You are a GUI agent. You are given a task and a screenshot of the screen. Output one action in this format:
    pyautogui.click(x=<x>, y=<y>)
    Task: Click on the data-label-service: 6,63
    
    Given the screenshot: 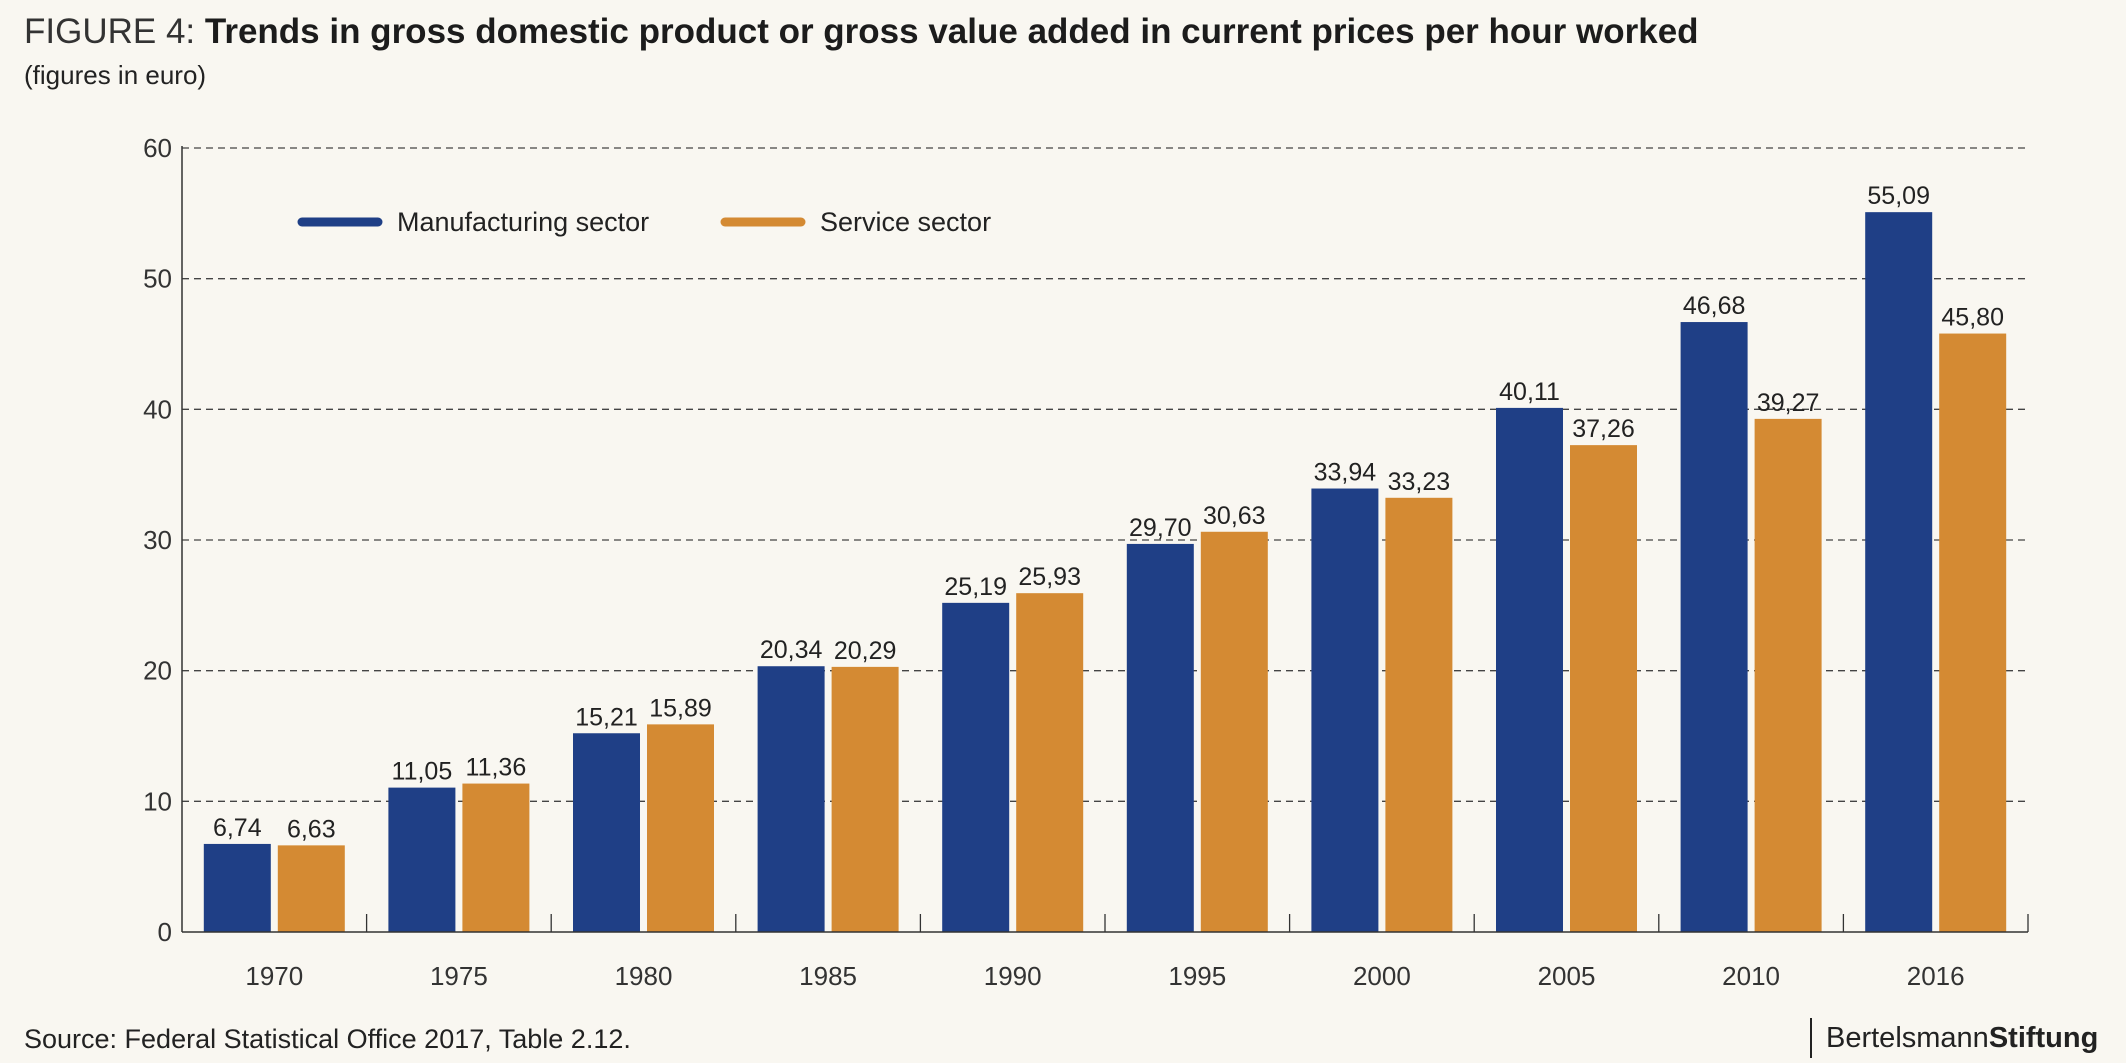 What is the action you would take?
    pyautogui.click(x=311, y=829)
    